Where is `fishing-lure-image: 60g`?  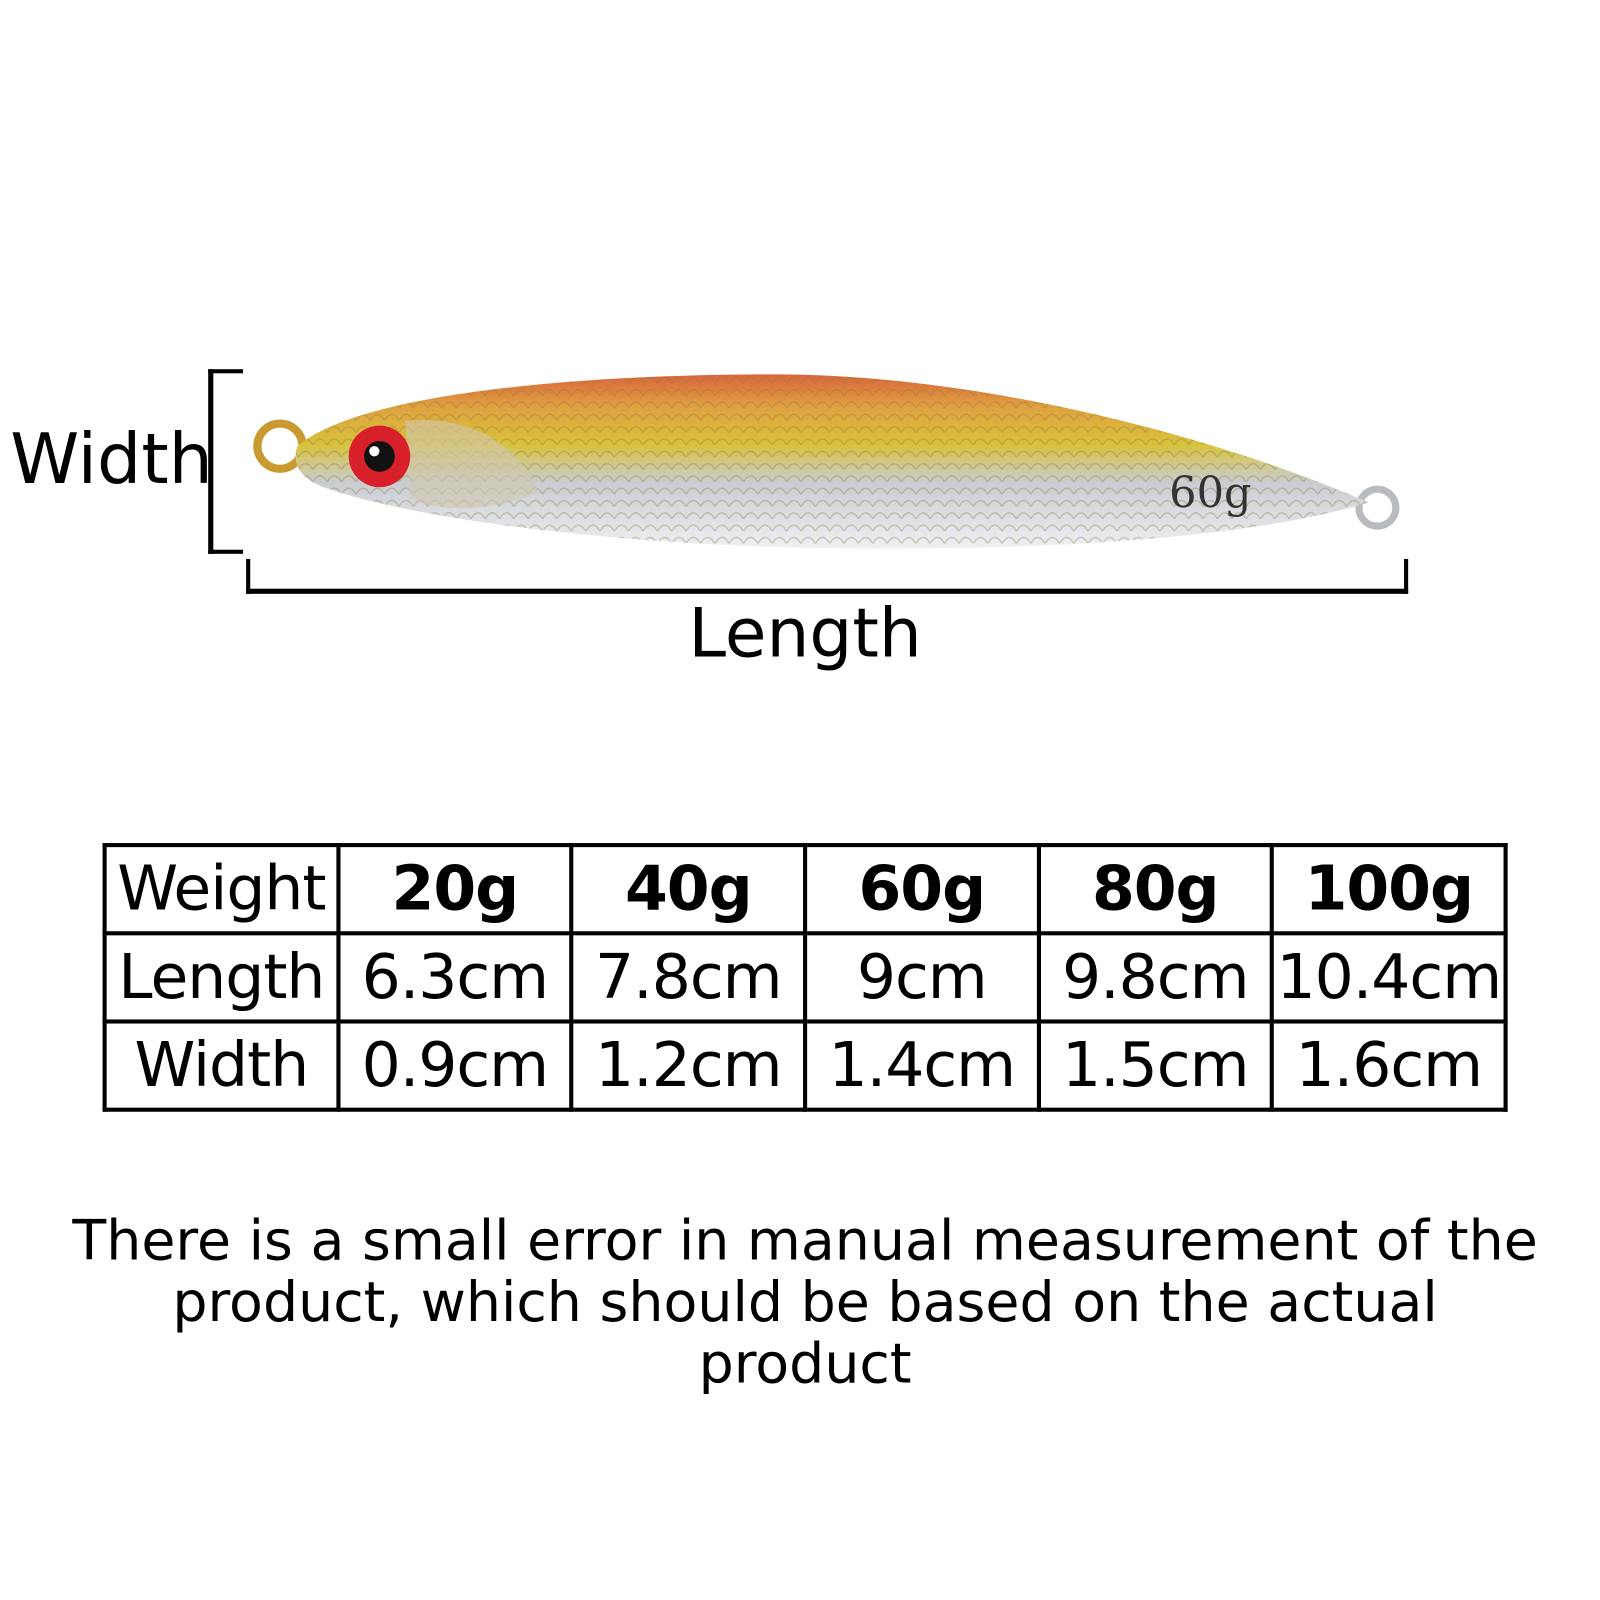
fishing-lure-image: 60g is located at coordinates (826, 461).